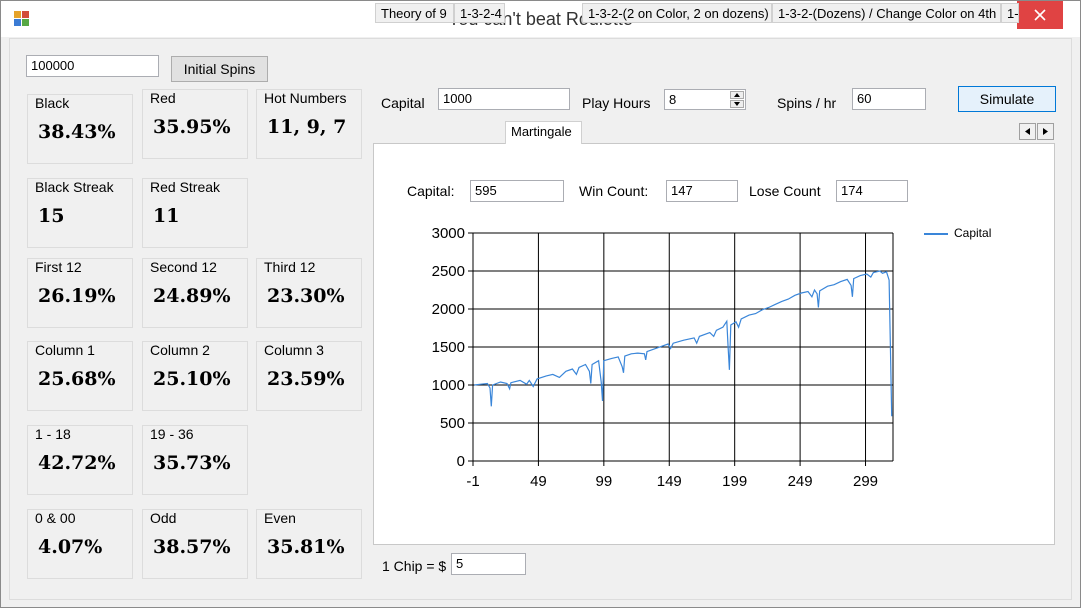 The width and height of the screenshot is (1081, 608). Describe the element at coordinates (683, 343) in the screenshot. I see `capital-series-line` at that location.